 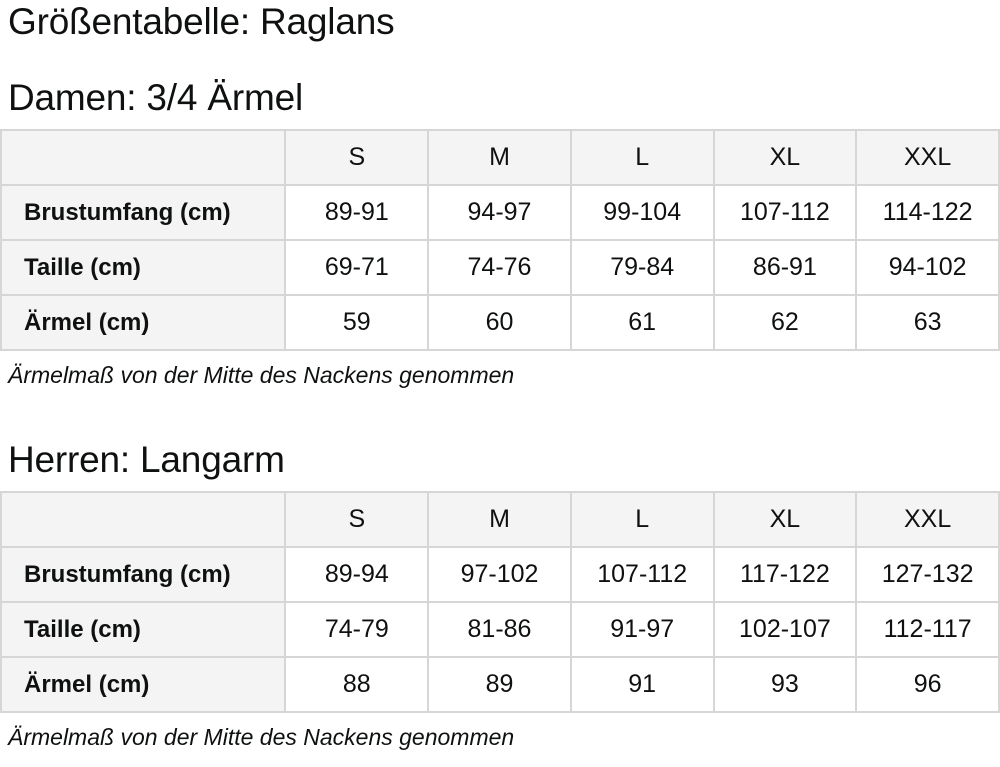 What do you see at coordinates (357, 322) in the screenshot?
I see `size-value-cell: 59` at bounding box center [357, 322].